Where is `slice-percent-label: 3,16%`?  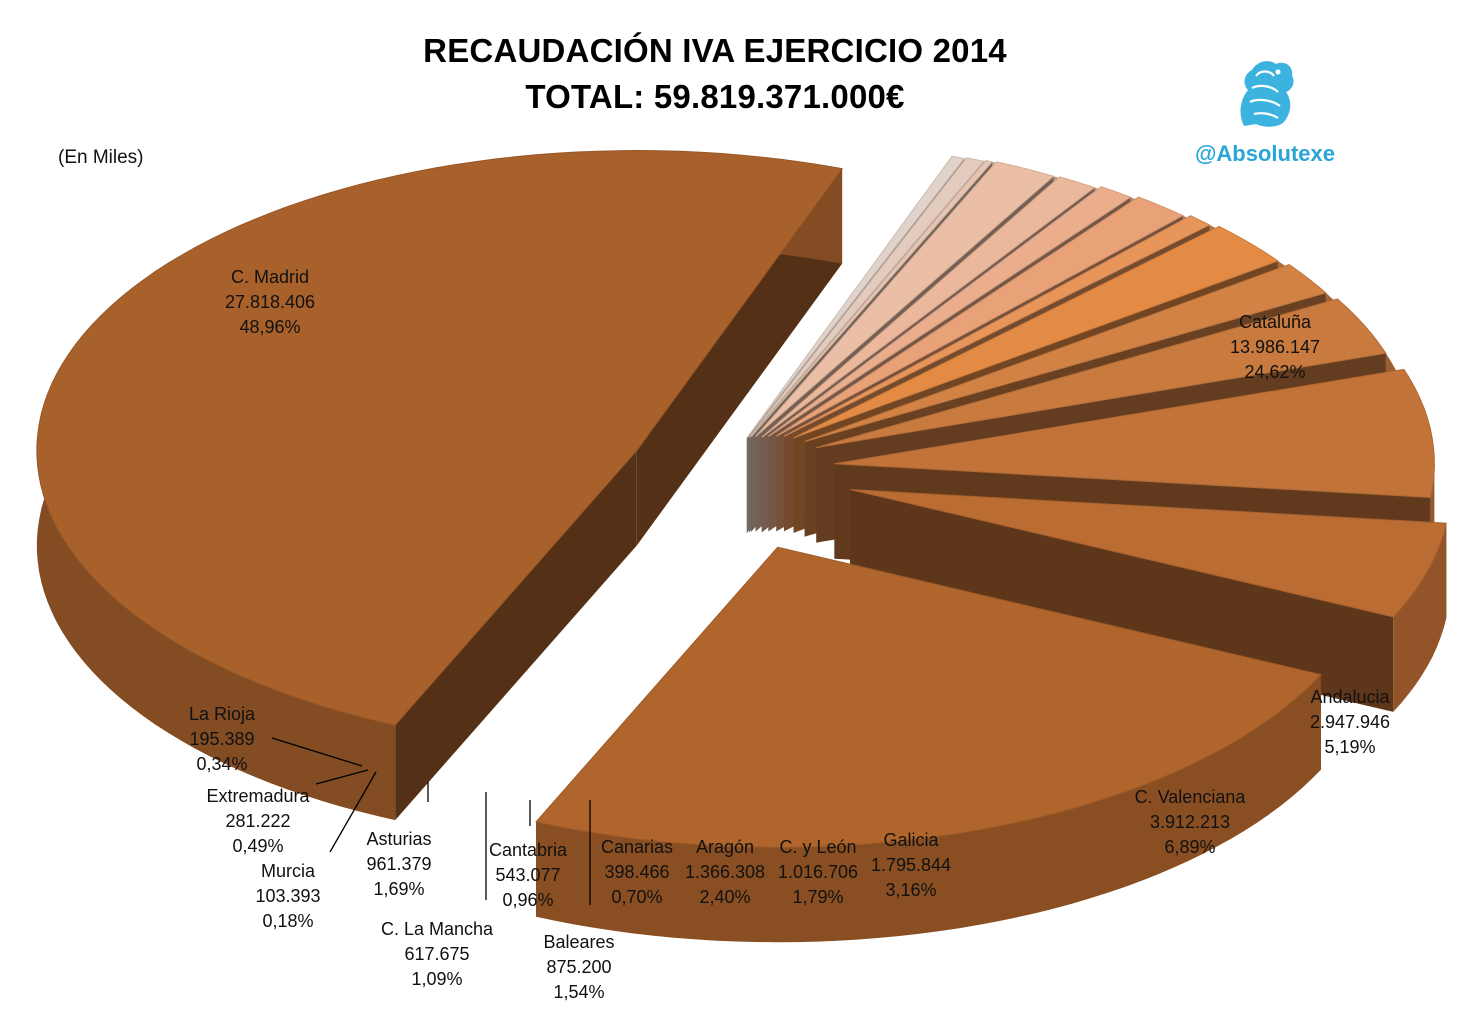
slice-percent-label: 3,16% is located at coordinates (910, 890).